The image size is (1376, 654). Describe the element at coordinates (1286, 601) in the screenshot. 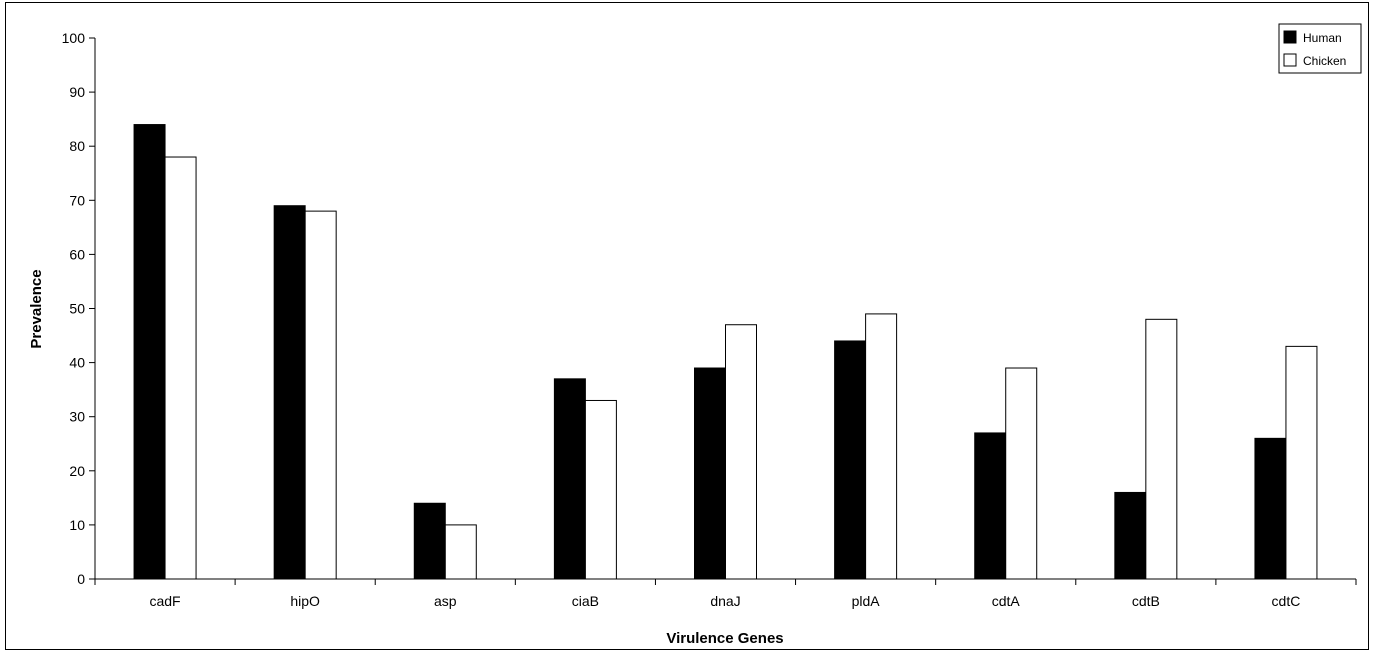

I see `x-tick-label: cdtC` at that location.